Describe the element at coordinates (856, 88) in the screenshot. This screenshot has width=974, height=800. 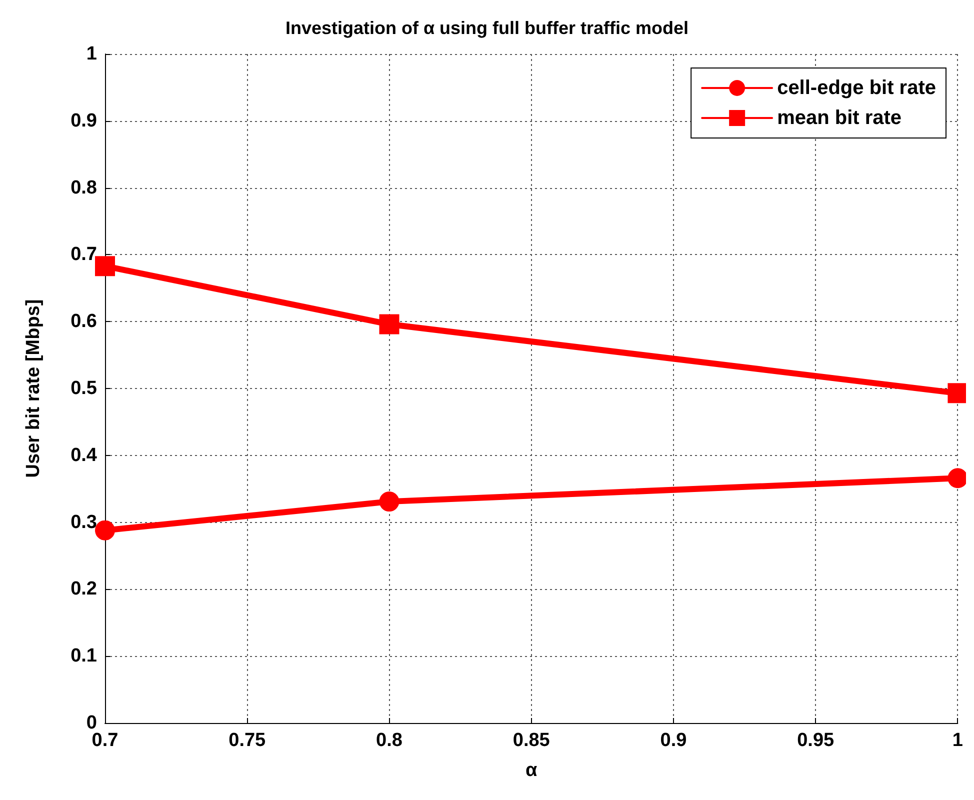
I see `legend-label: cell-edge bit rate` at that location.